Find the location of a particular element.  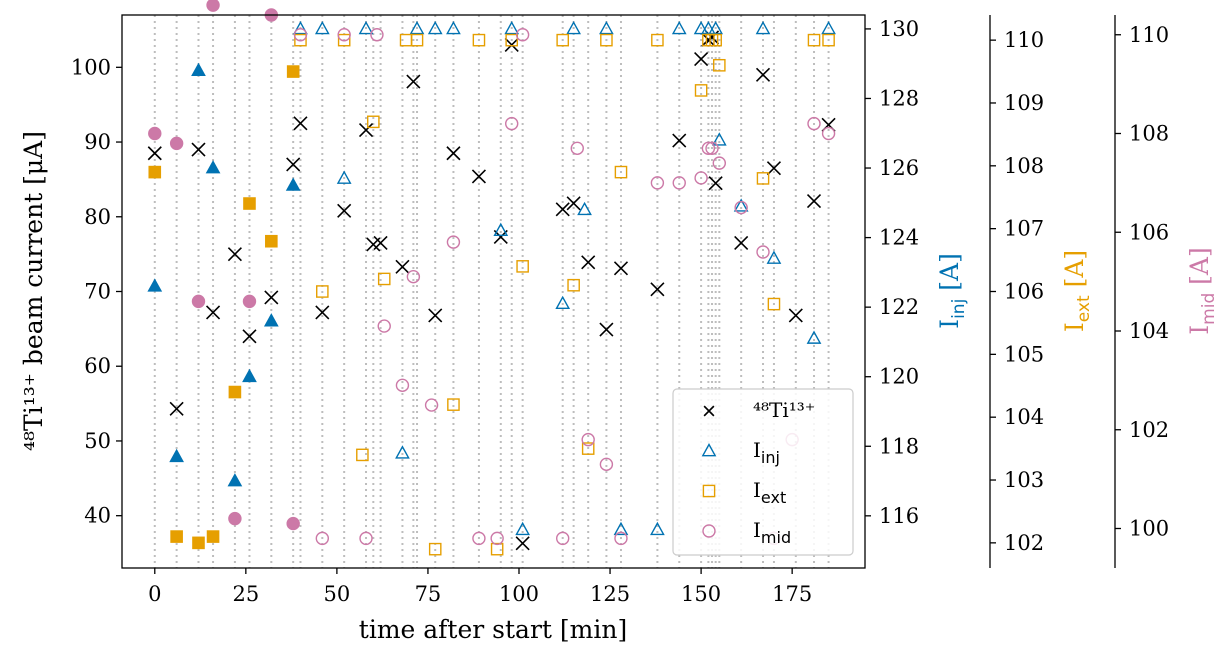

legend-ext-label: Iext is located at coordinates (769, 492).